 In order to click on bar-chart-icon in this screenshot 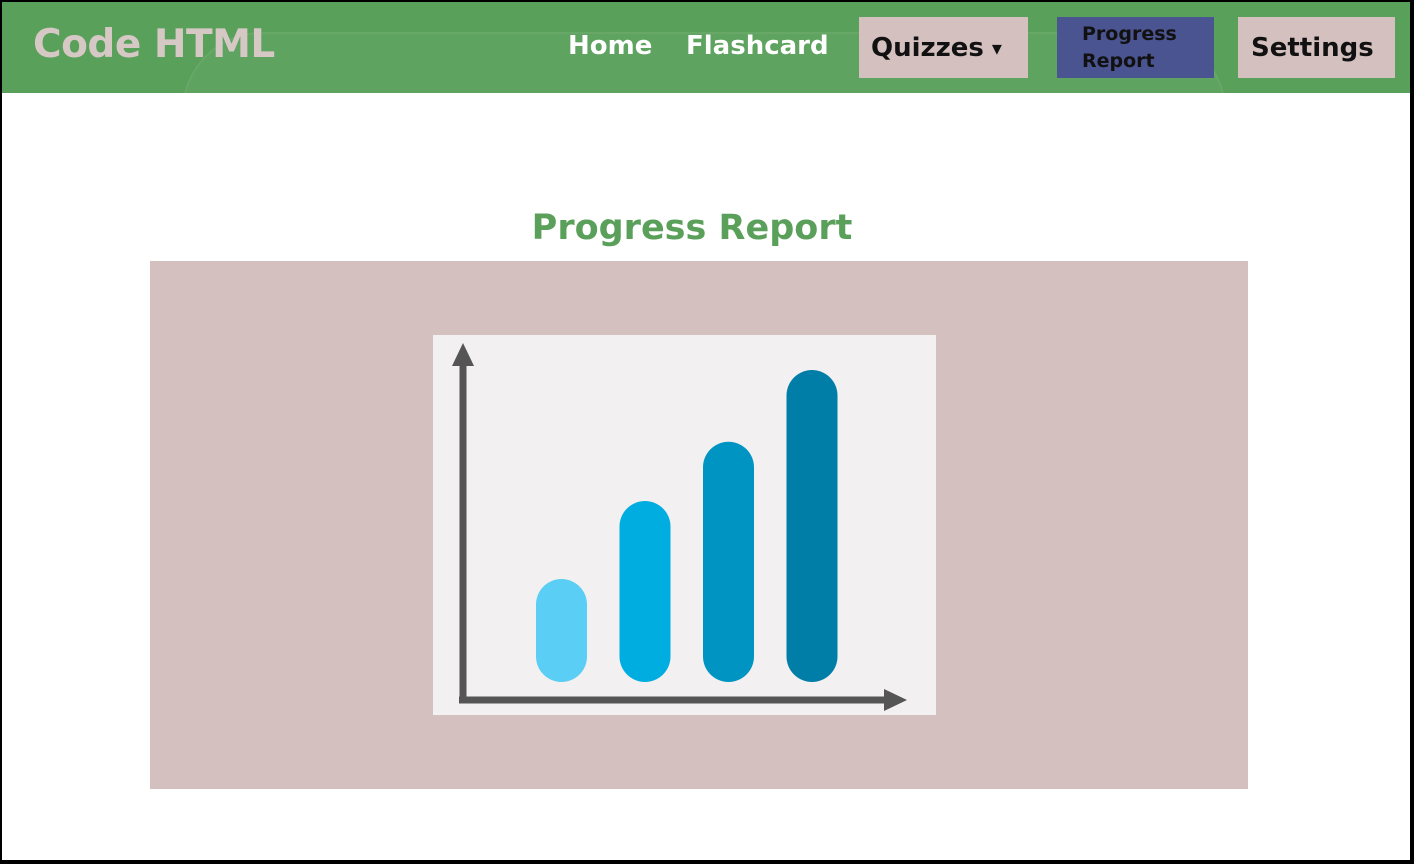, I will do `click(679, 527)`.